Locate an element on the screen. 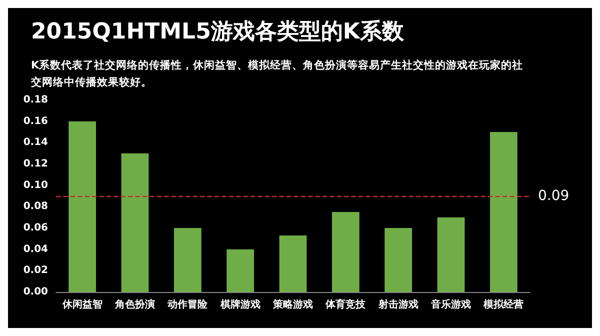 This screenshot has width=600, height=336. x-tick-label: 音乐游戏 is located at coordinates (450, 304).